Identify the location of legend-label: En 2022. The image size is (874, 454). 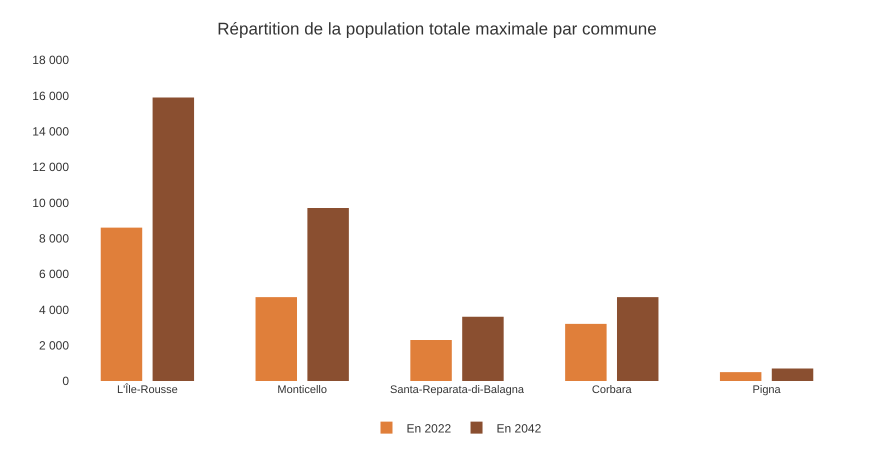
(429, 428).